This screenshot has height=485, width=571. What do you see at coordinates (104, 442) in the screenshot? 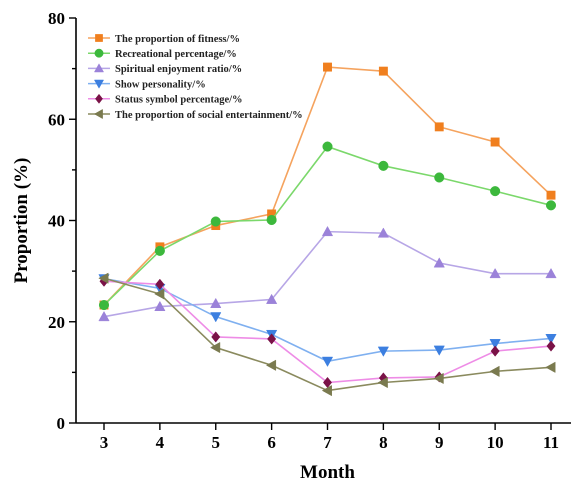
I see `x-tick-label: 3` at bounding box center [104, 442].